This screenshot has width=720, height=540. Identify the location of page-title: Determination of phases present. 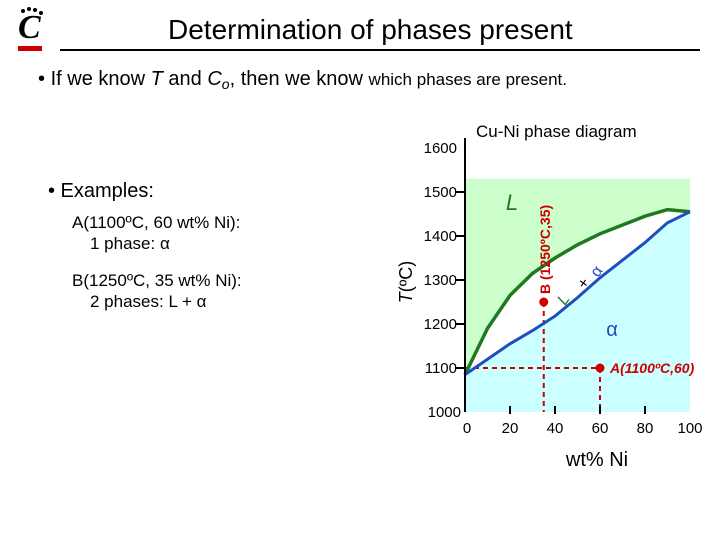
(370, 29).